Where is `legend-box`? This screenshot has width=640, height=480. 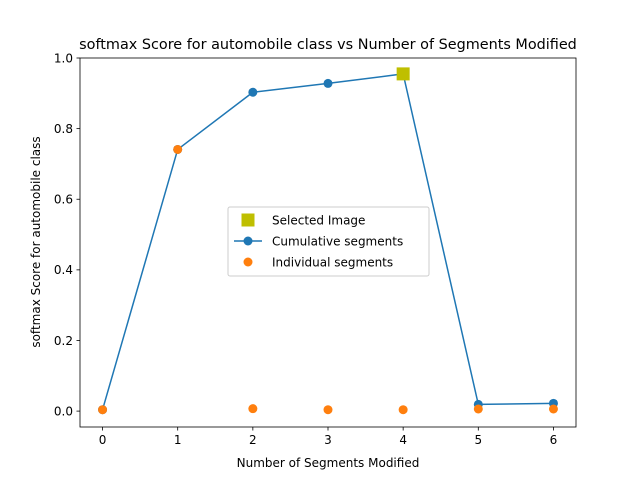 legend-box is located at coordinates (328, 241).